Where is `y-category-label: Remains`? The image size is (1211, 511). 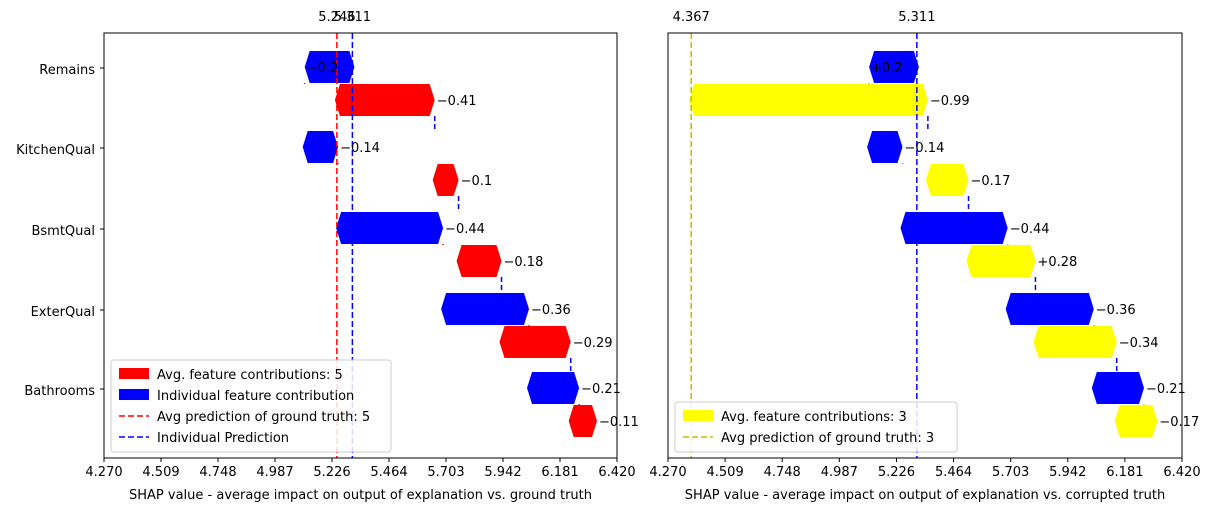
y-category-label: Remains is located at coordinates (67, 70).